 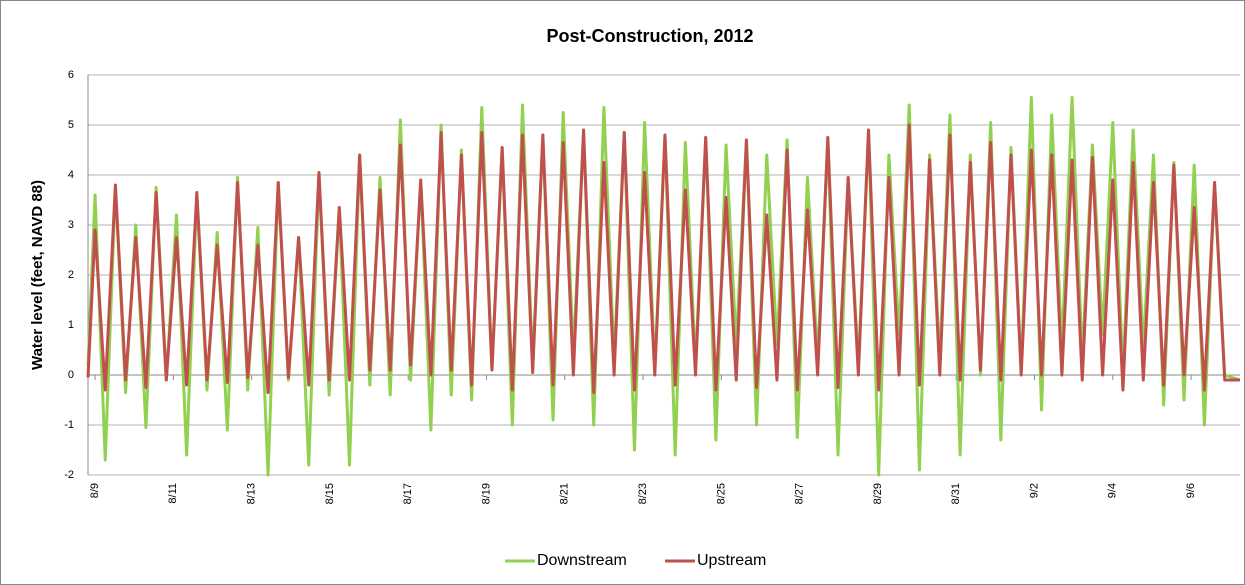 I want to click on x-tick-label: 8/25, so click(x=721, y=493).